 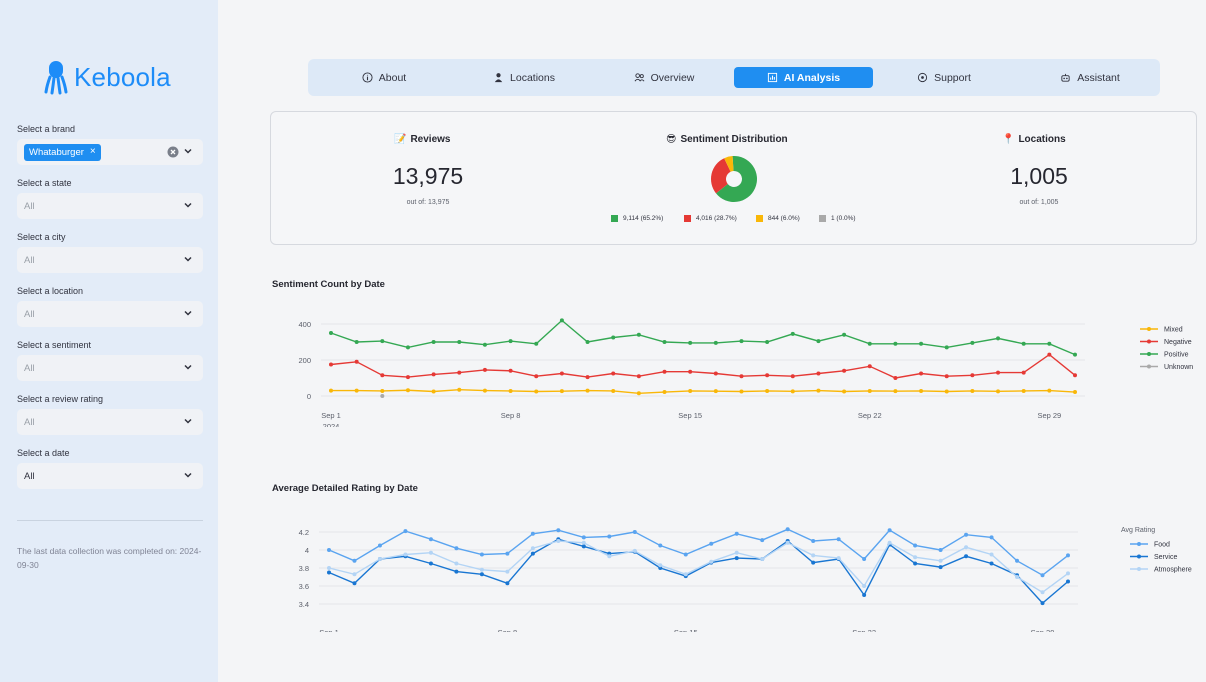 What do you see at coordinates (822, 218) in the screenshot?
I see `legend-swatch` at bounding box center [822, 218].